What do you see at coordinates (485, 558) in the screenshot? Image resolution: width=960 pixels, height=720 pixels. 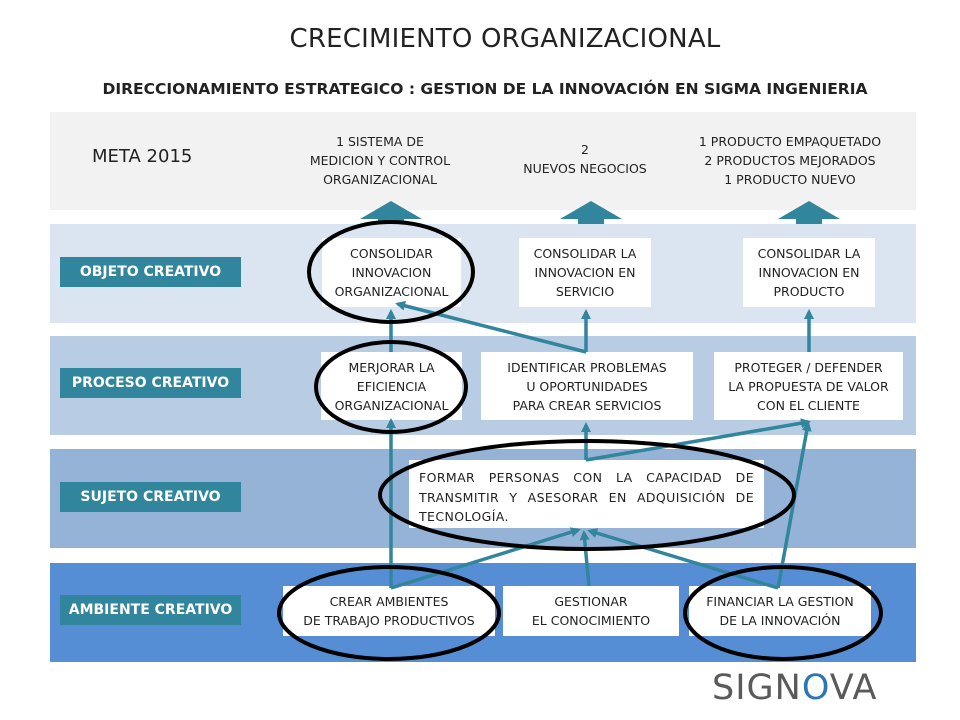 I see `arrow-crear-to-sujeto` at bounding box center [485, 558].